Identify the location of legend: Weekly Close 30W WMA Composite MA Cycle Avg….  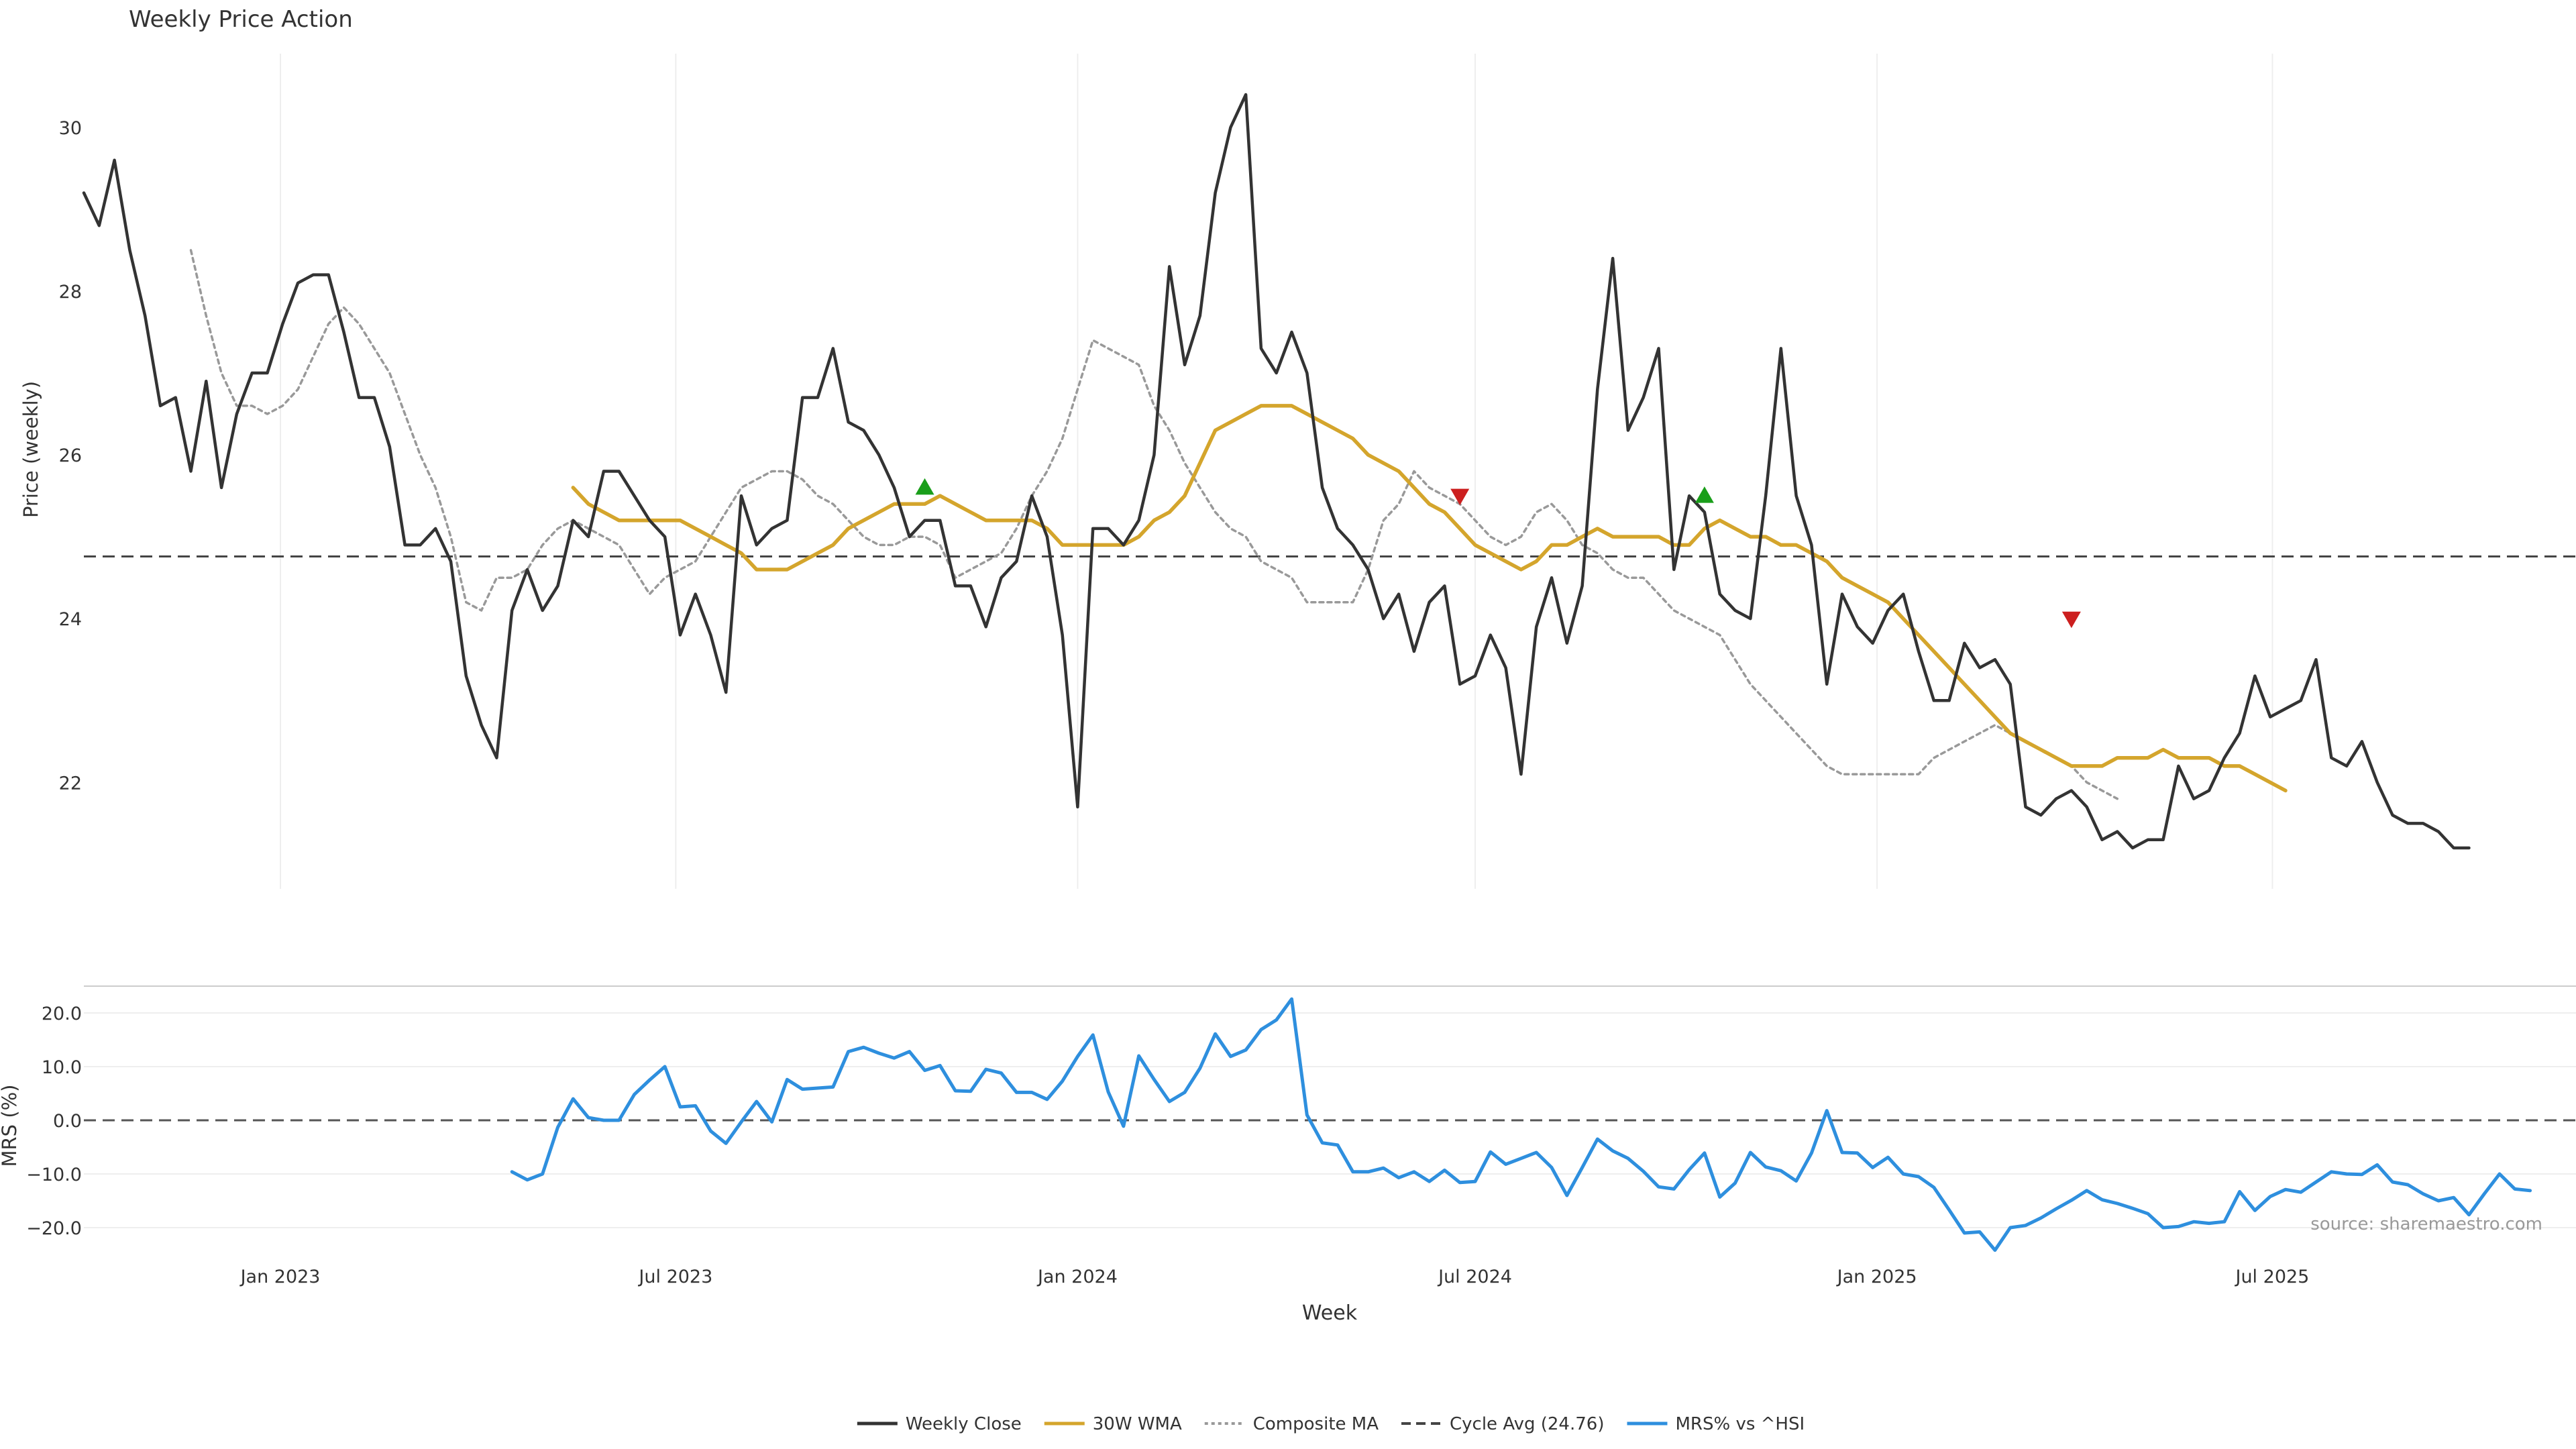
(1331, 1424).